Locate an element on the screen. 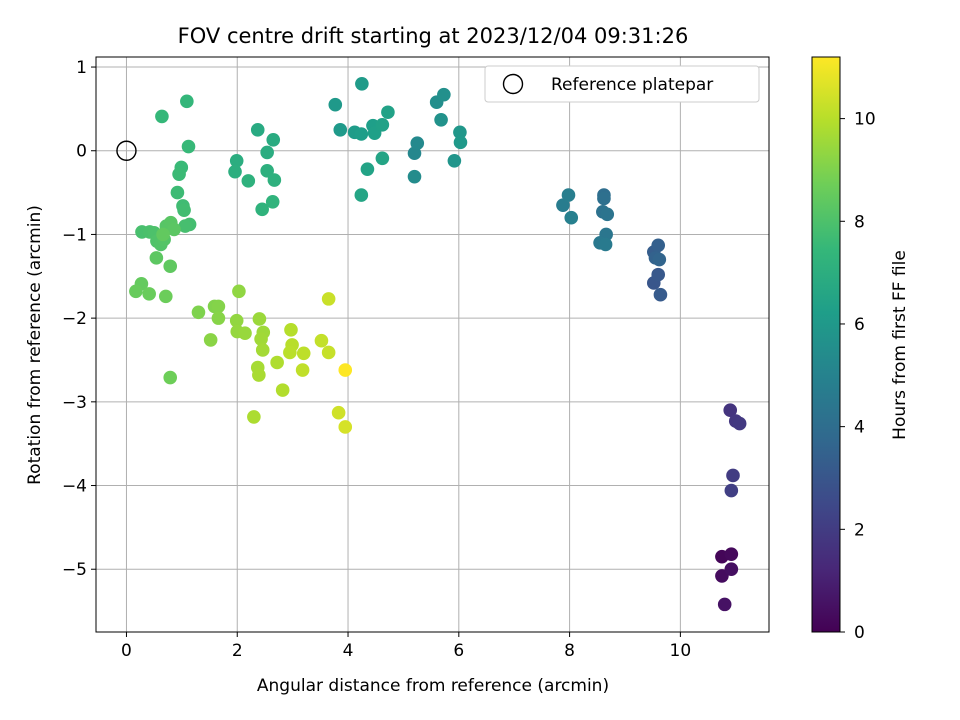 The image size is (960, 720). y-tick-label: 1 is located at coordinates (81, 68).